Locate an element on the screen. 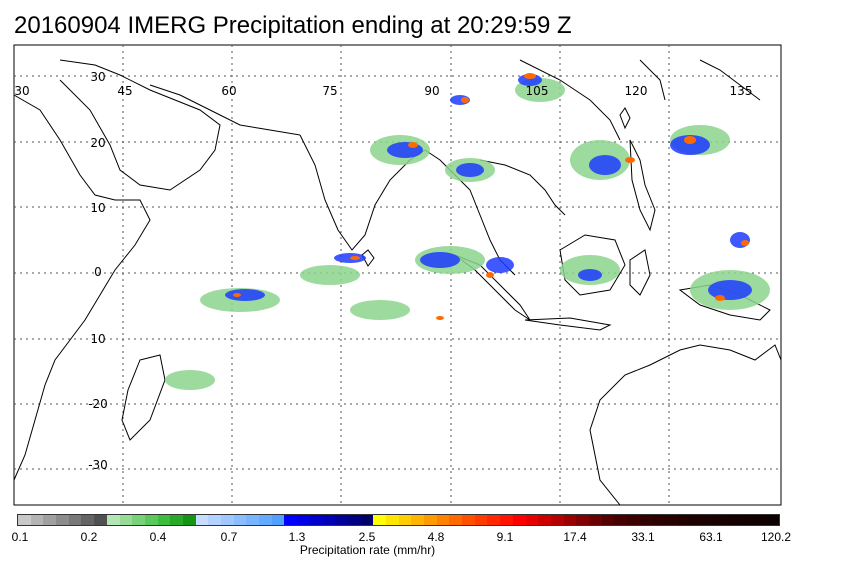 The image size is (865, 571). lat-label: -30 is located at coordinates (98, 465).